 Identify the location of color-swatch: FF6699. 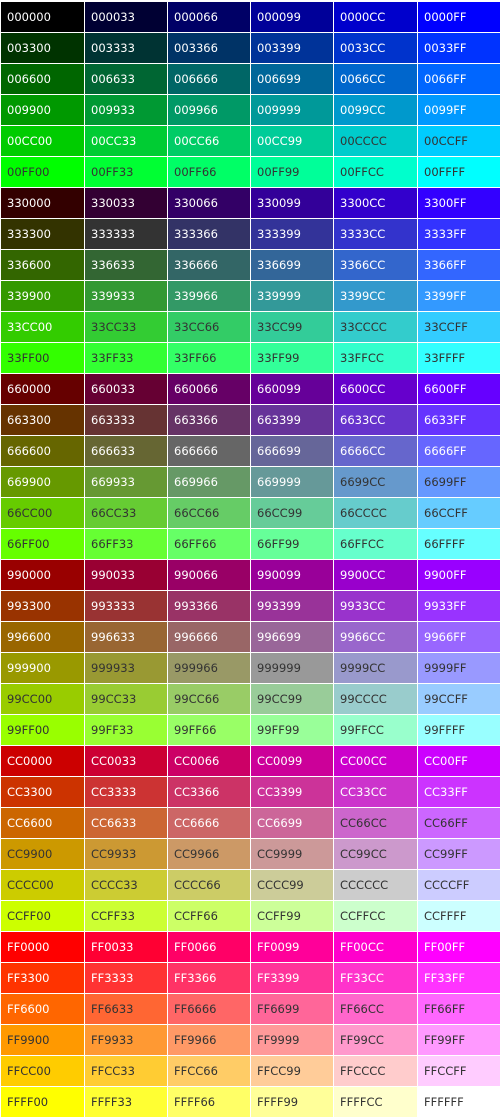
(292, 1009).